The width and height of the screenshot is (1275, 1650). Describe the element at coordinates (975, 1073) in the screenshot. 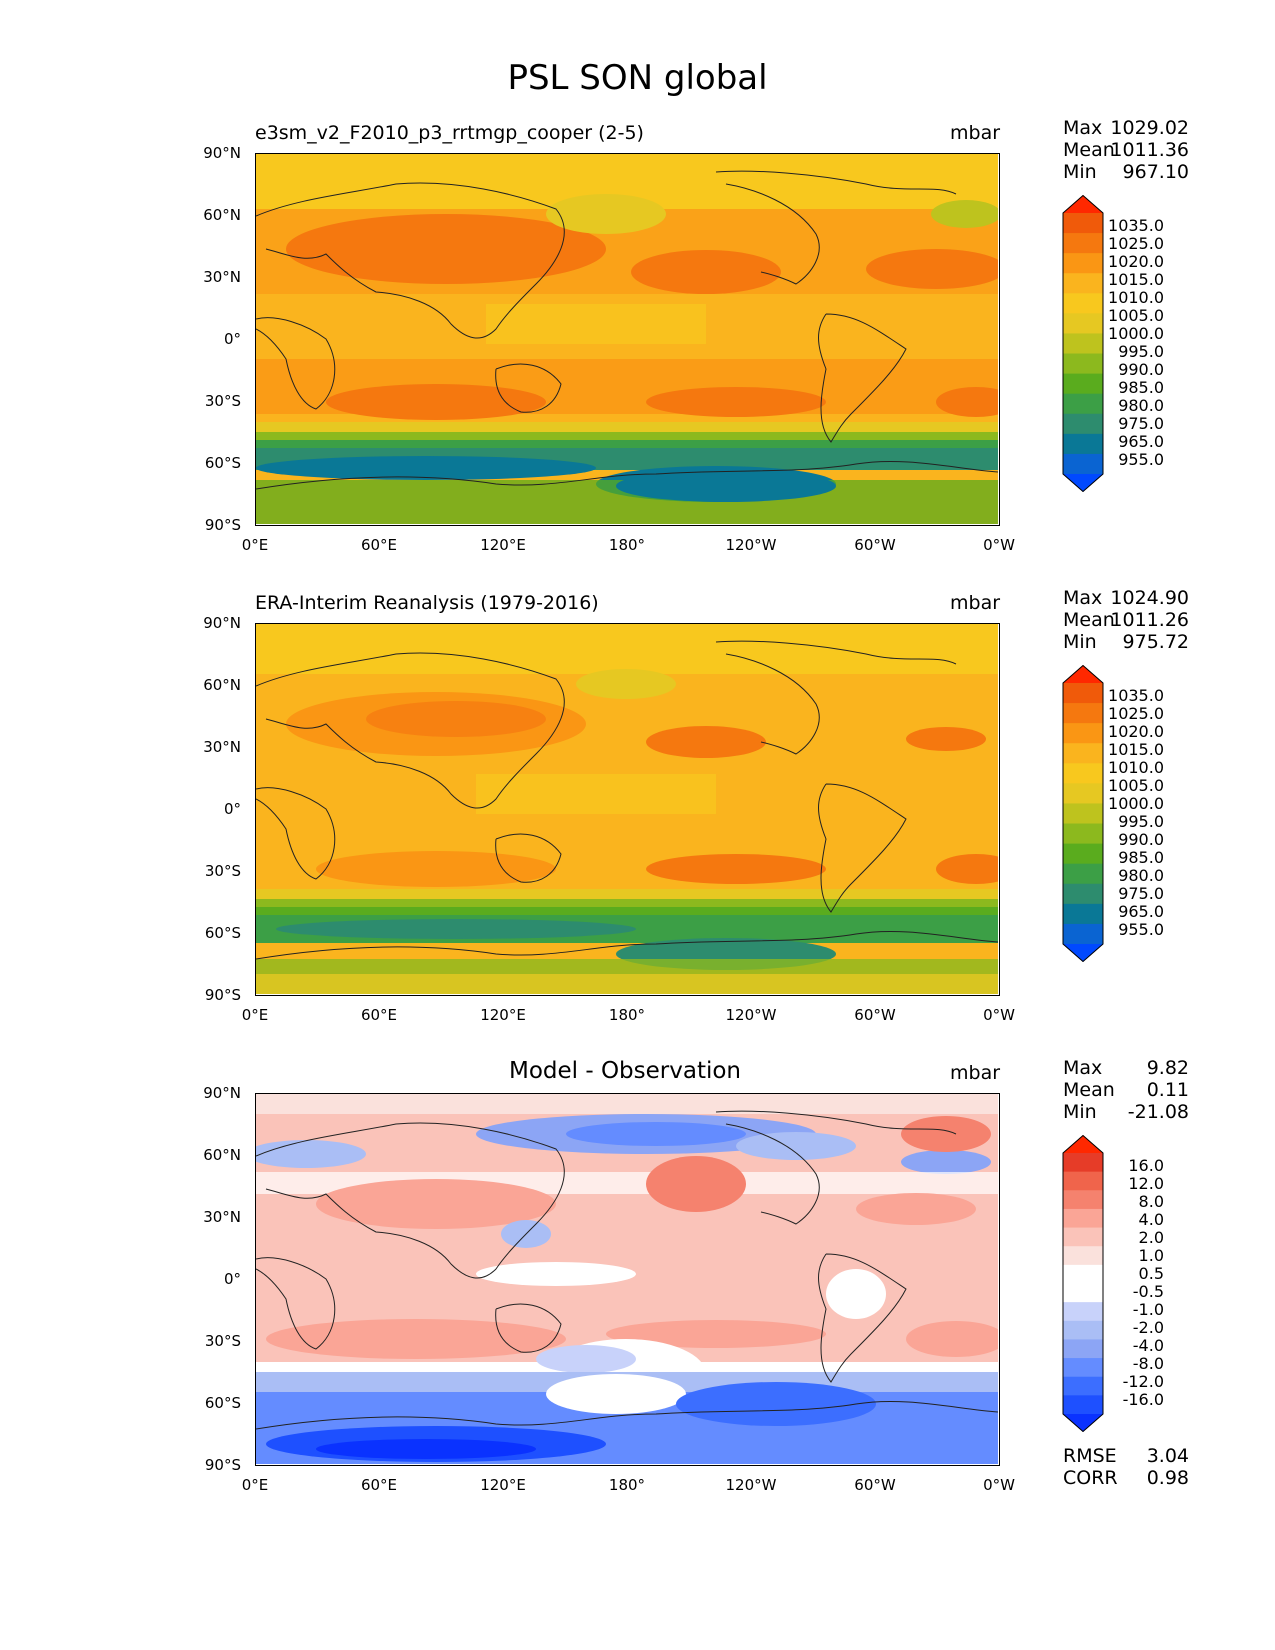

I see `units-label: mbar` at that location.